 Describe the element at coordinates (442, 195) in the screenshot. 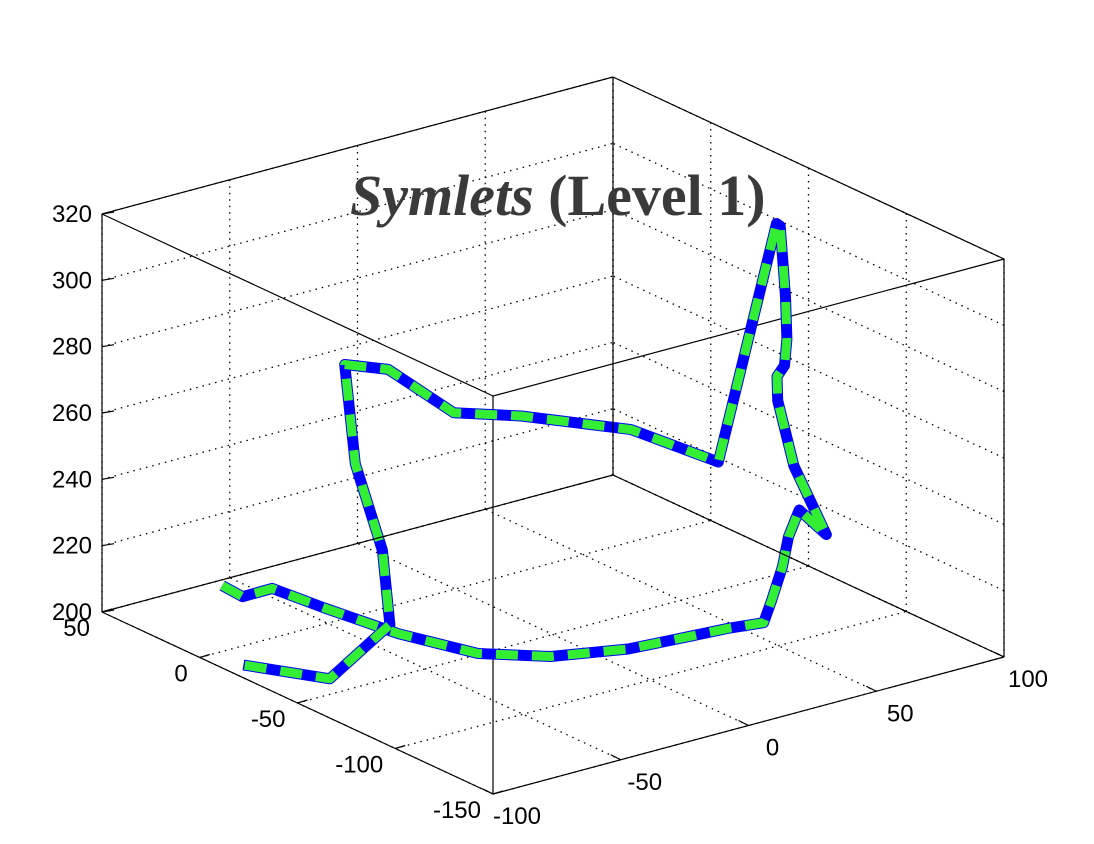

I see `chart-title-italic: Symlets` at that location.